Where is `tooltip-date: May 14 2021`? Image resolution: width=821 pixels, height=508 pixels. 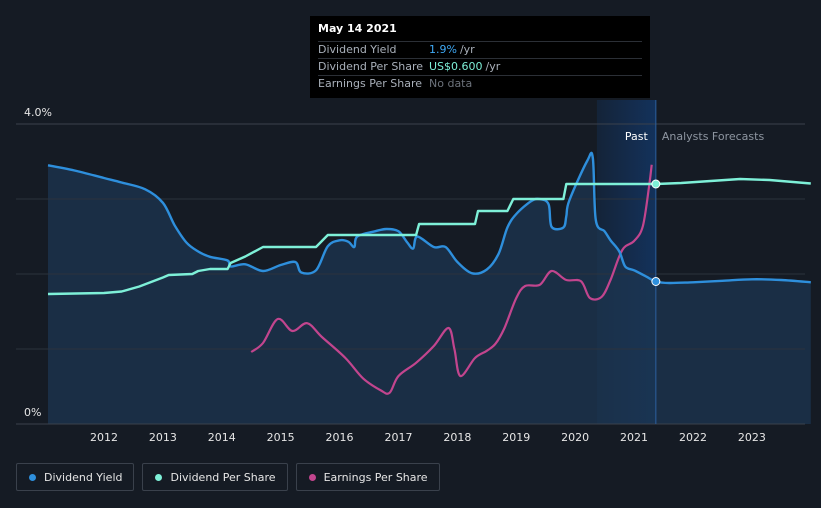 tooltip-date: May 14 2021 is located at coordinates (357, 28).